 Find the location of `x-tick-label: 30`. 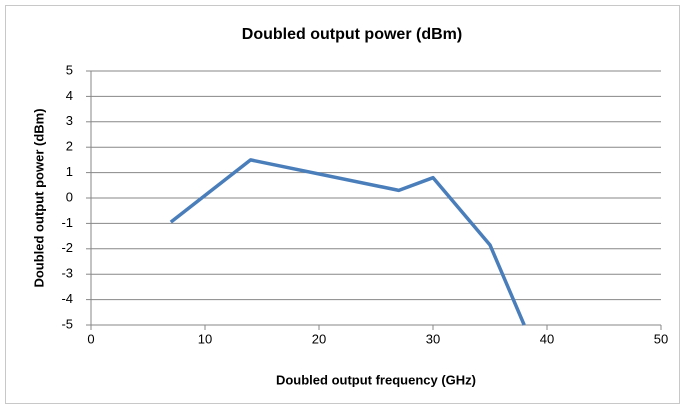

x-tick-label: 30 is located at coordinates (433, 338).